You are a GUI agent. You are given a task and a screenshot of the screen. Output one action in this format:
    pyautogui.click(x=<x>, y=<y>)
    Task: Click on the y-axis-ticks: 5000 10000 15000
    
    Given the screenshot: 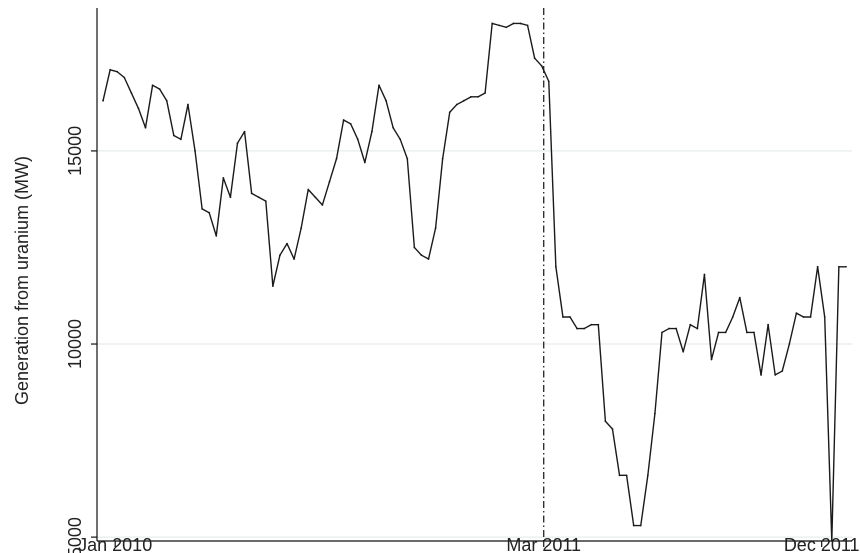 What is the action you would take?
    pyautogui.click(x=81, y=339)
    